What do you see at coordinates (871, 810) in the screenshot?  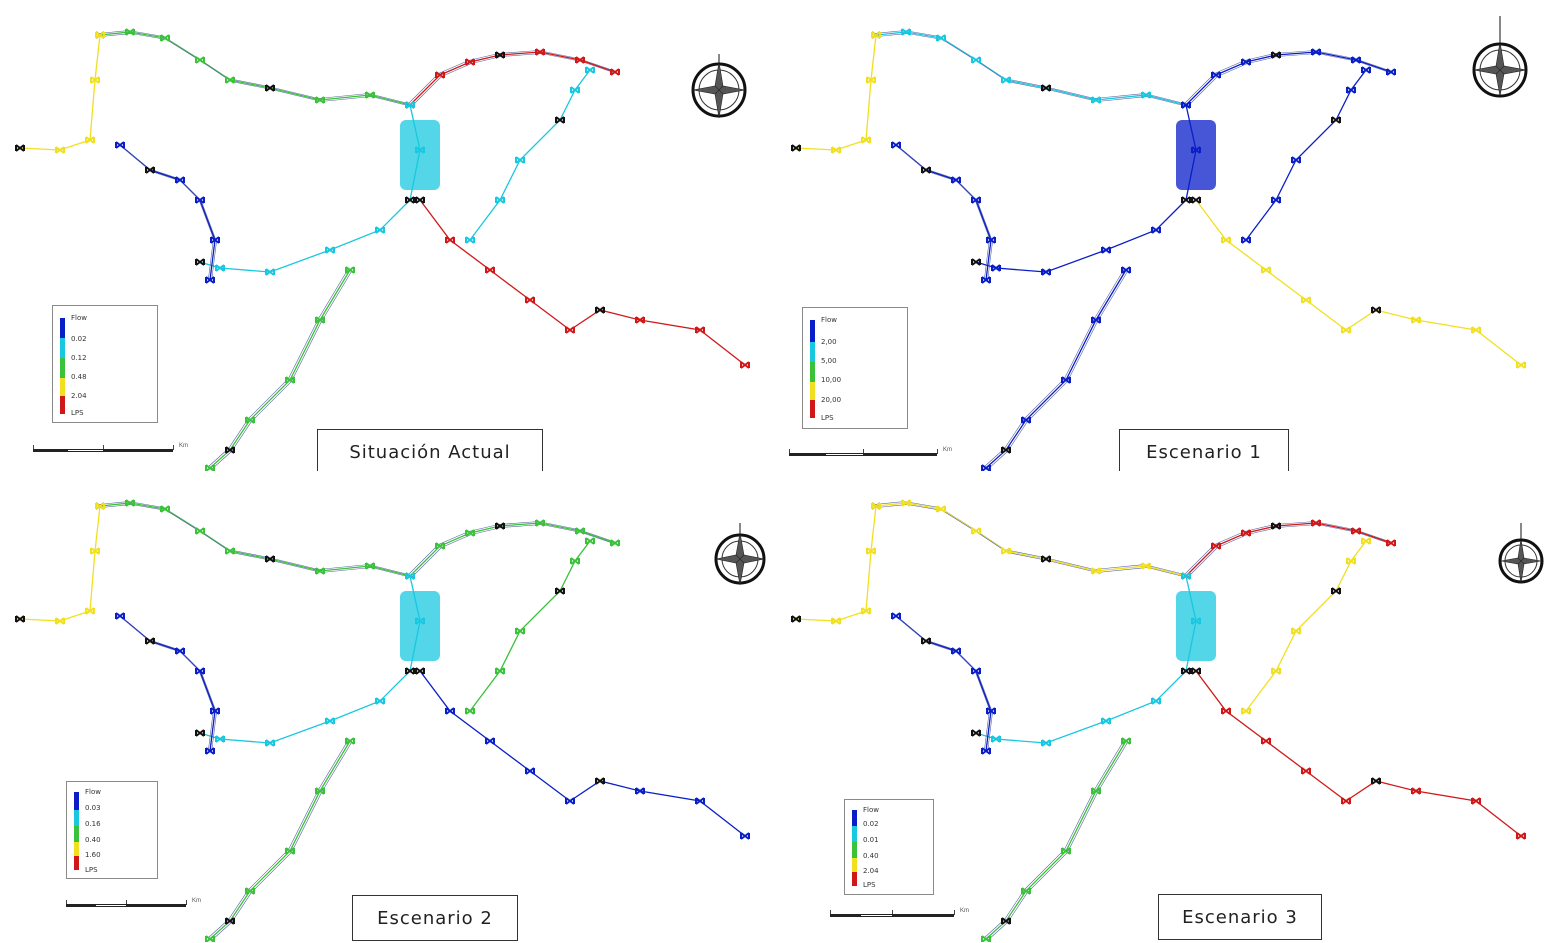 I see `legend-title: Flow` at bounding box center [871, 810].